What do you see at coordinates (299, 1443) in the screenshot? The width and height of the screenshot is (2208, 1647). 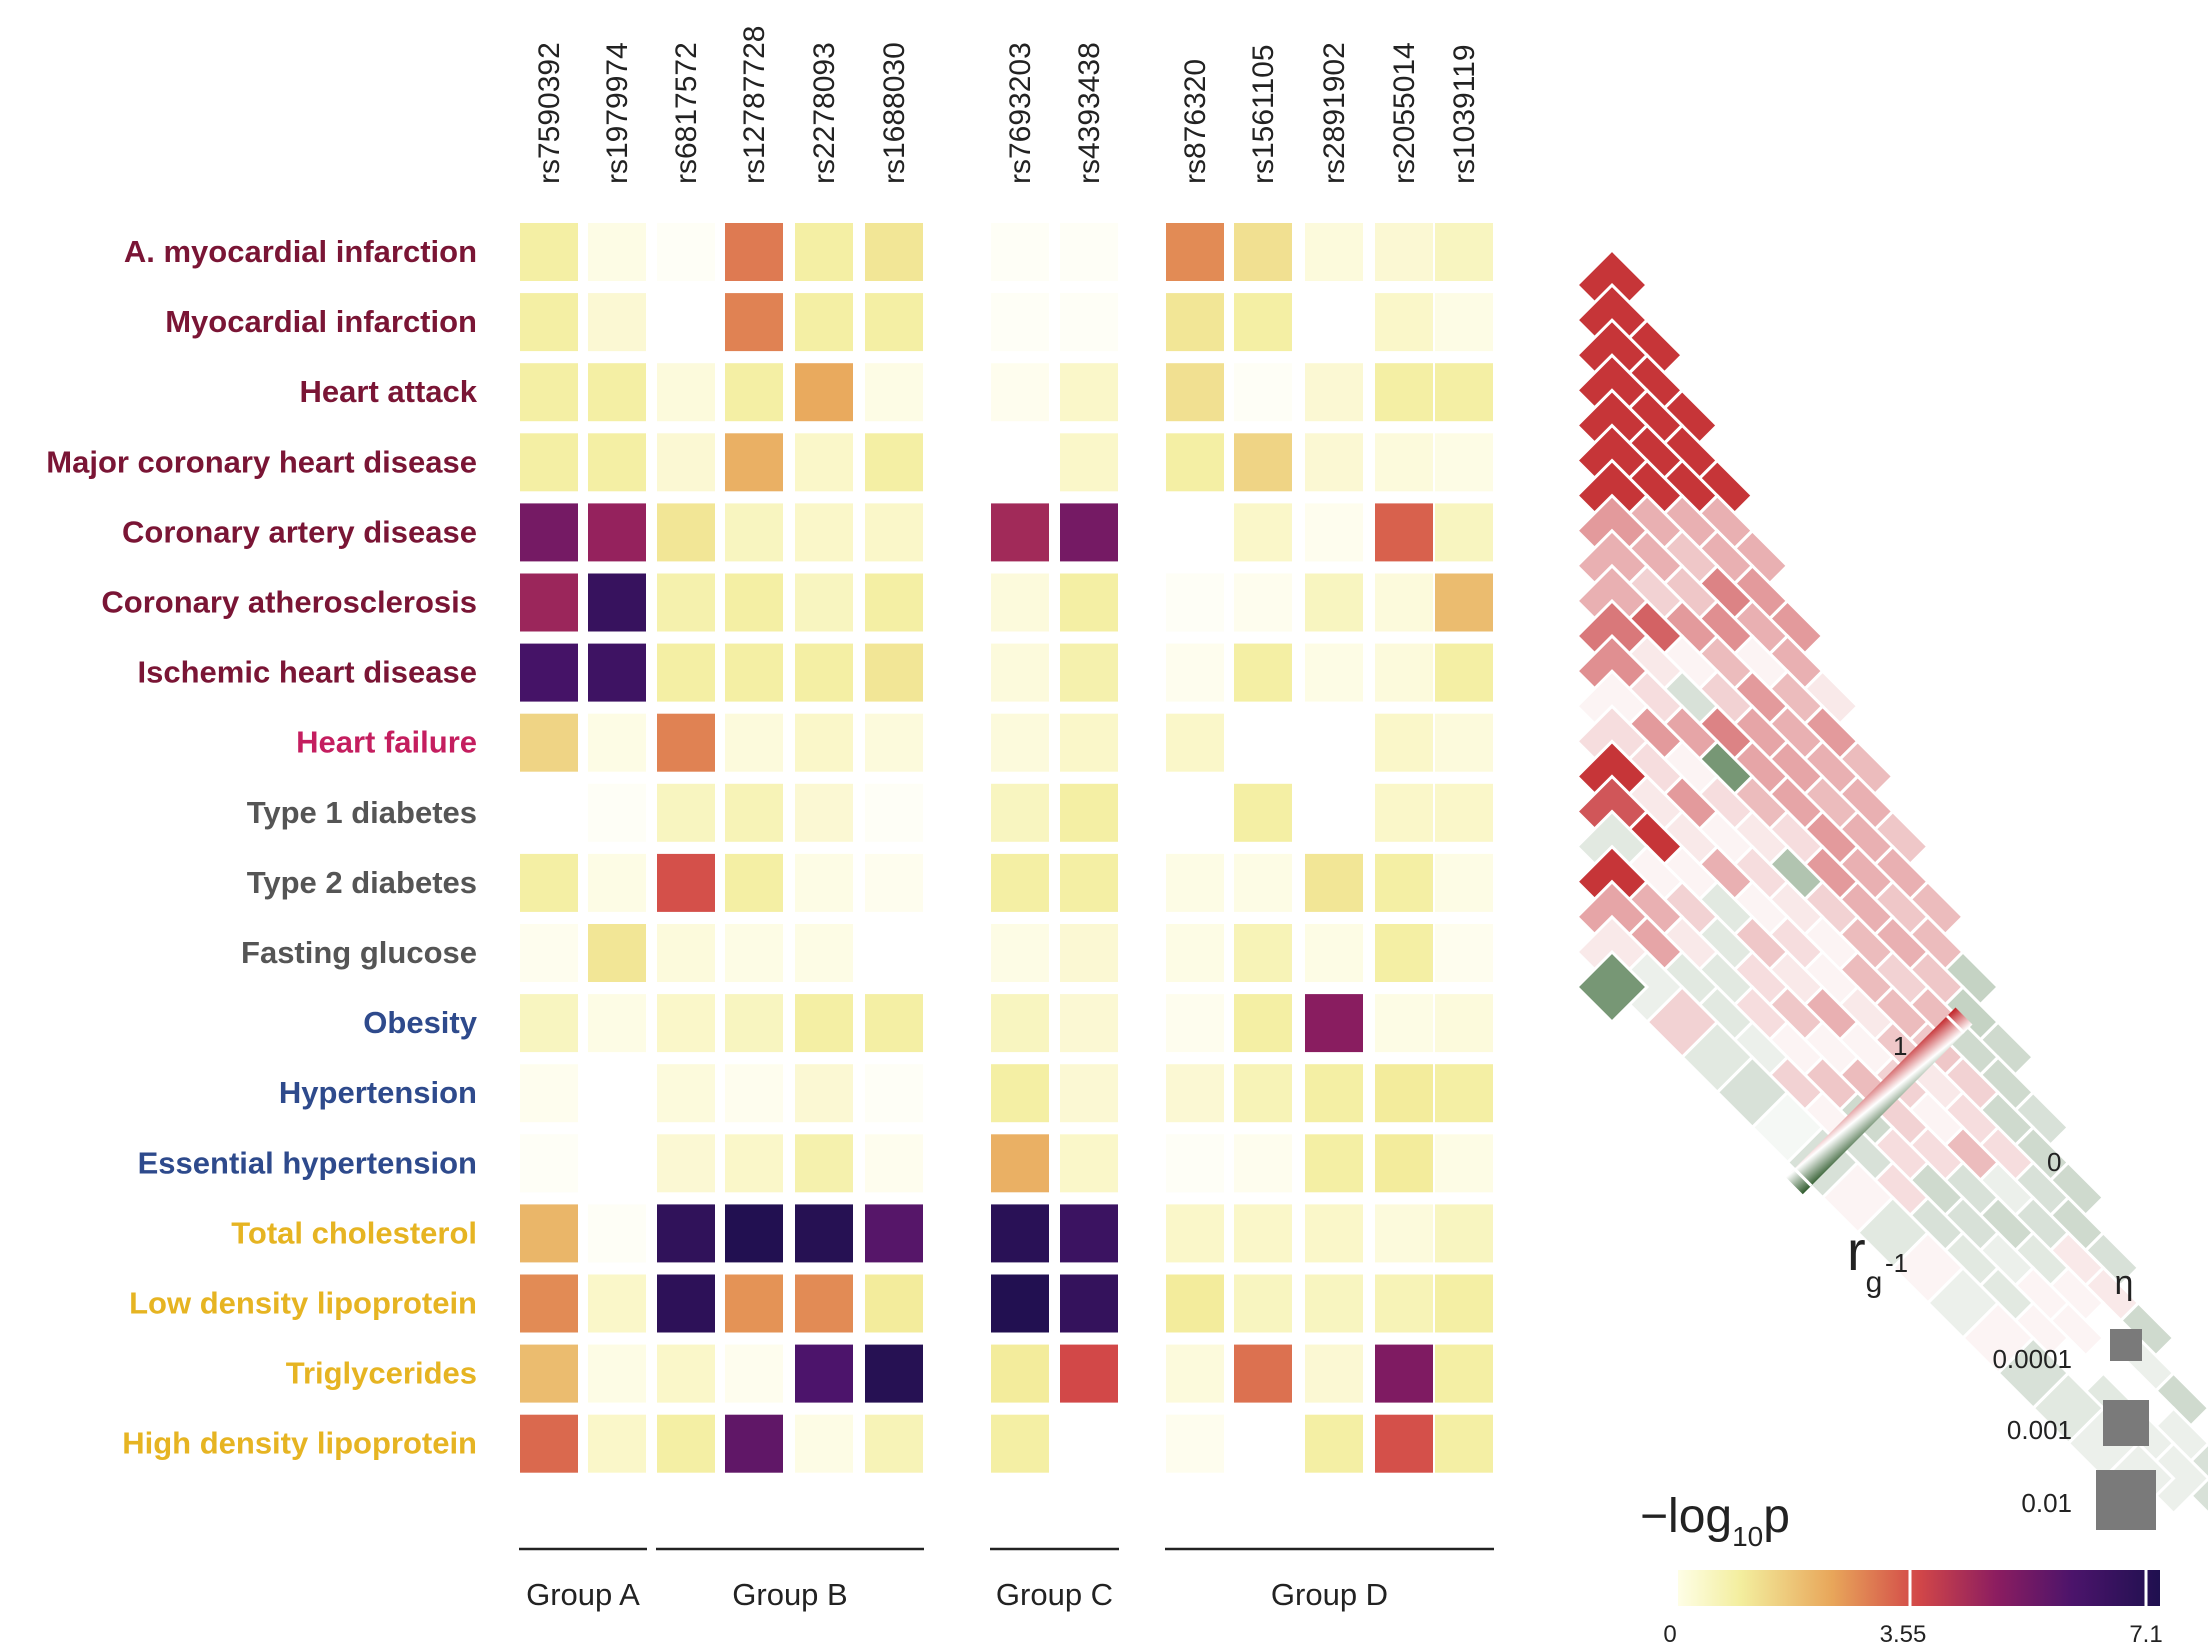 I see `row-label: High density lipoprotein` at bounding box center [299, 1443].